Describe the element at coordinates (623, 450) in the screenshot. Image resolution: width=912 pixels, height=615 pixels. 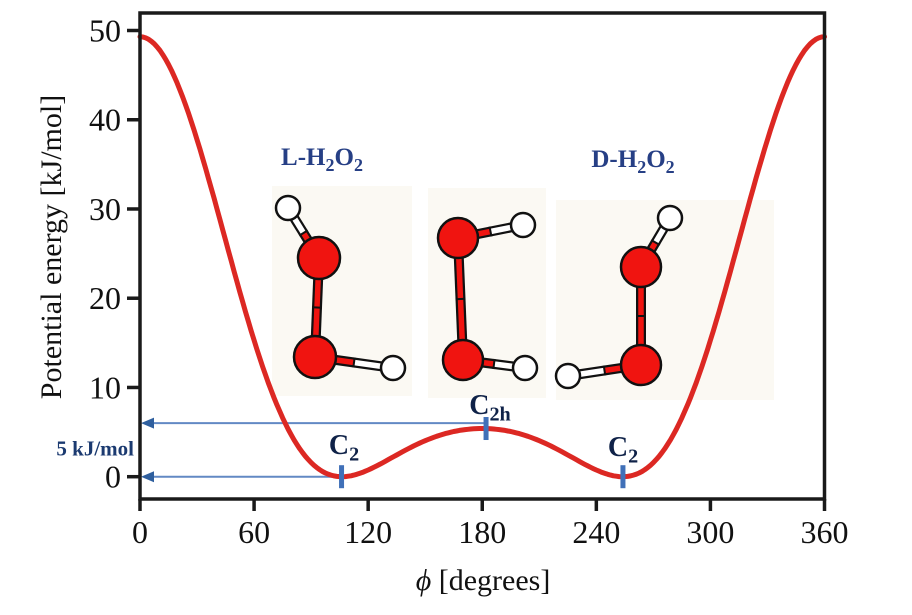
I see `c2-label-right: C2` at that location.